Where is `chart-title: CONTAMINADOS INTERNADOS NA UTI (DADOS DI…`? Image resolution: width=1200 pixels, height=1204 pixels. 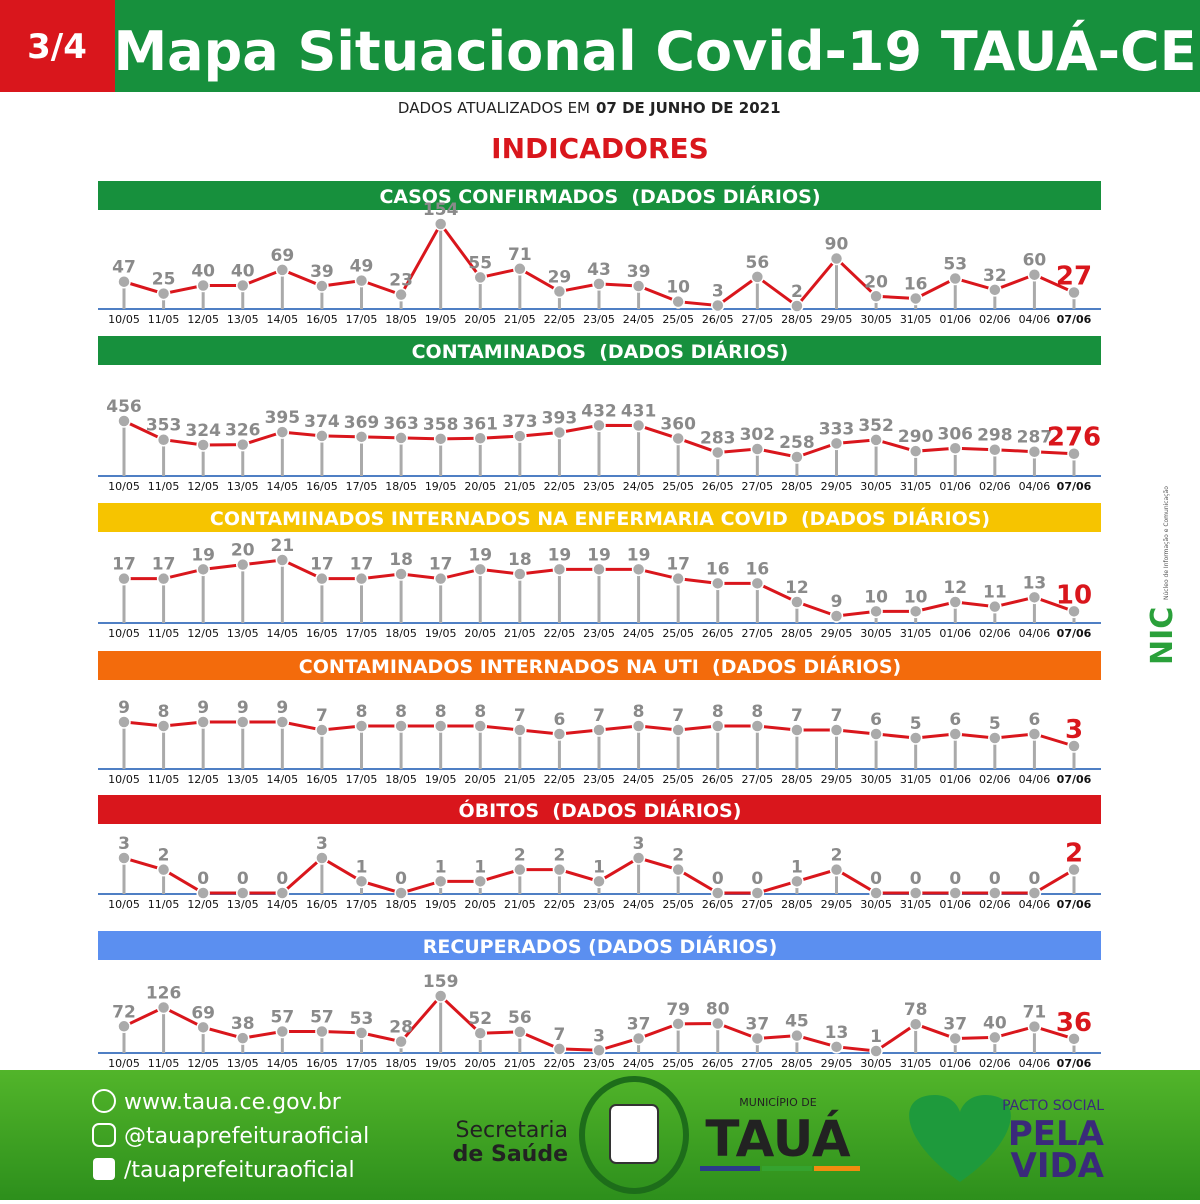
chart-title: CONTAMINADOS INTERNADOS NA UTI (DADOS DI… is located at coordinates (600, 666).